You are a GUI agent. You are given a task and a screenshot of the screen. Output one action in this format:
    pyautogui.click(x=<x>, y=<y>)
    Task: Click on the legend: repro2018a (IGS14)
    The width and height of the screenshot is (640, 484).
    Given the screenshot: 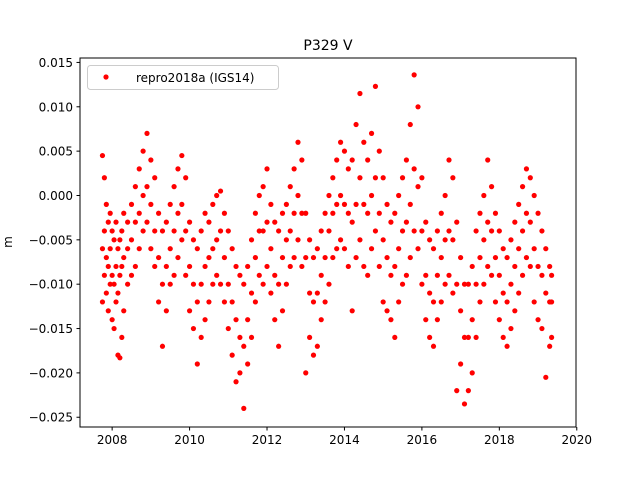 What is the action you would take?
    pyautogui.click(x=183, y=77)
    